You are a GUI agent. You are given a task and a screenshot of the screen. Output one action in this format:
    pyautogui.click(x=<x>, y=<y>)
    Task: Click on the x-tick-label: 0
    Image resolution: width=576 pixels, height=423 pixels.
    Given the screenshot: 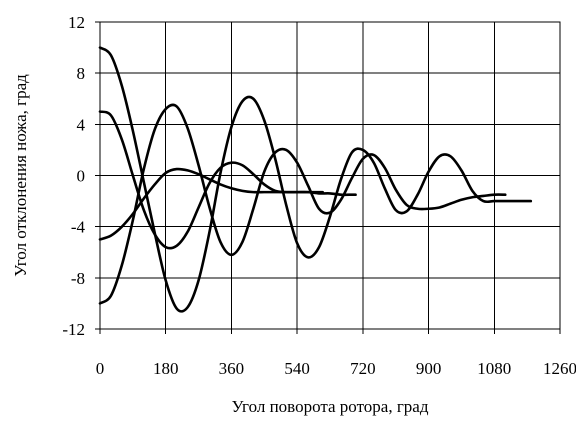 What is the action you would take?
    pyautogui.click(x=100, y=368)
    